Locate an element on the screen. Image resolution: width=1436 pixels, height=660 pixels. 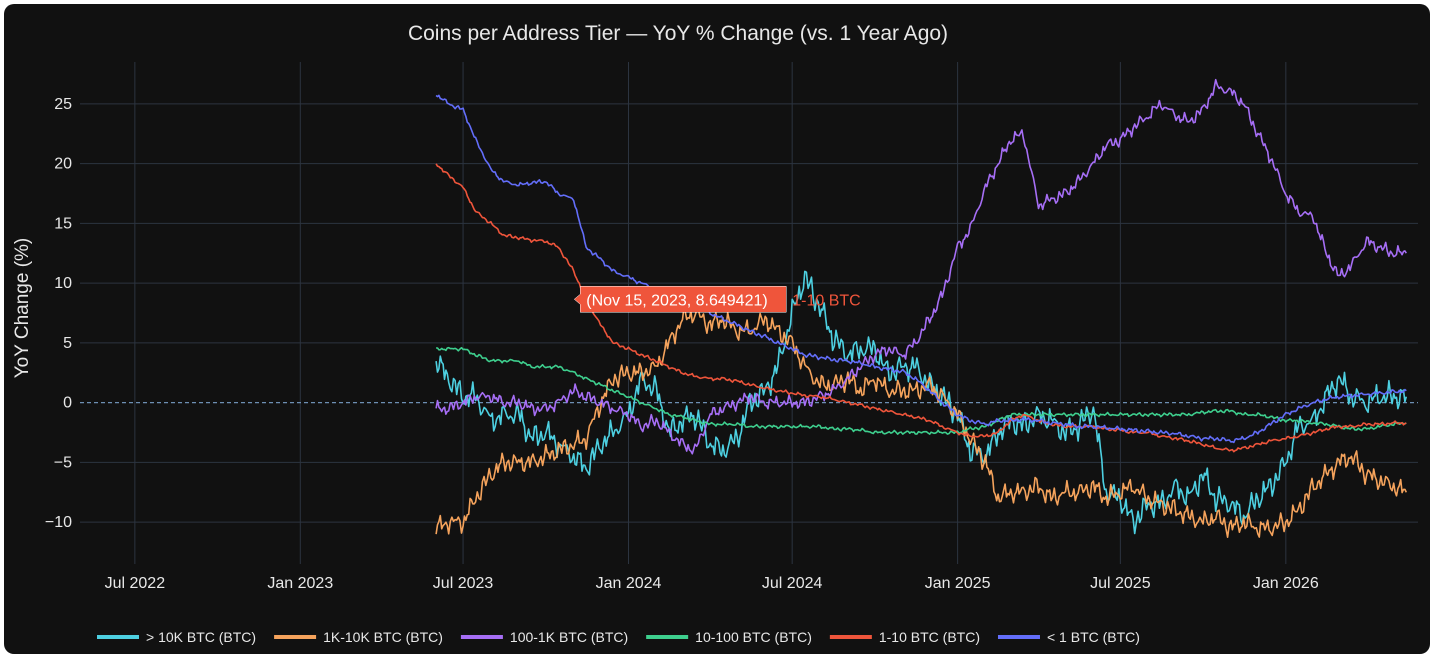
y-tick-label: 25 is located at coordinates (63, 104).